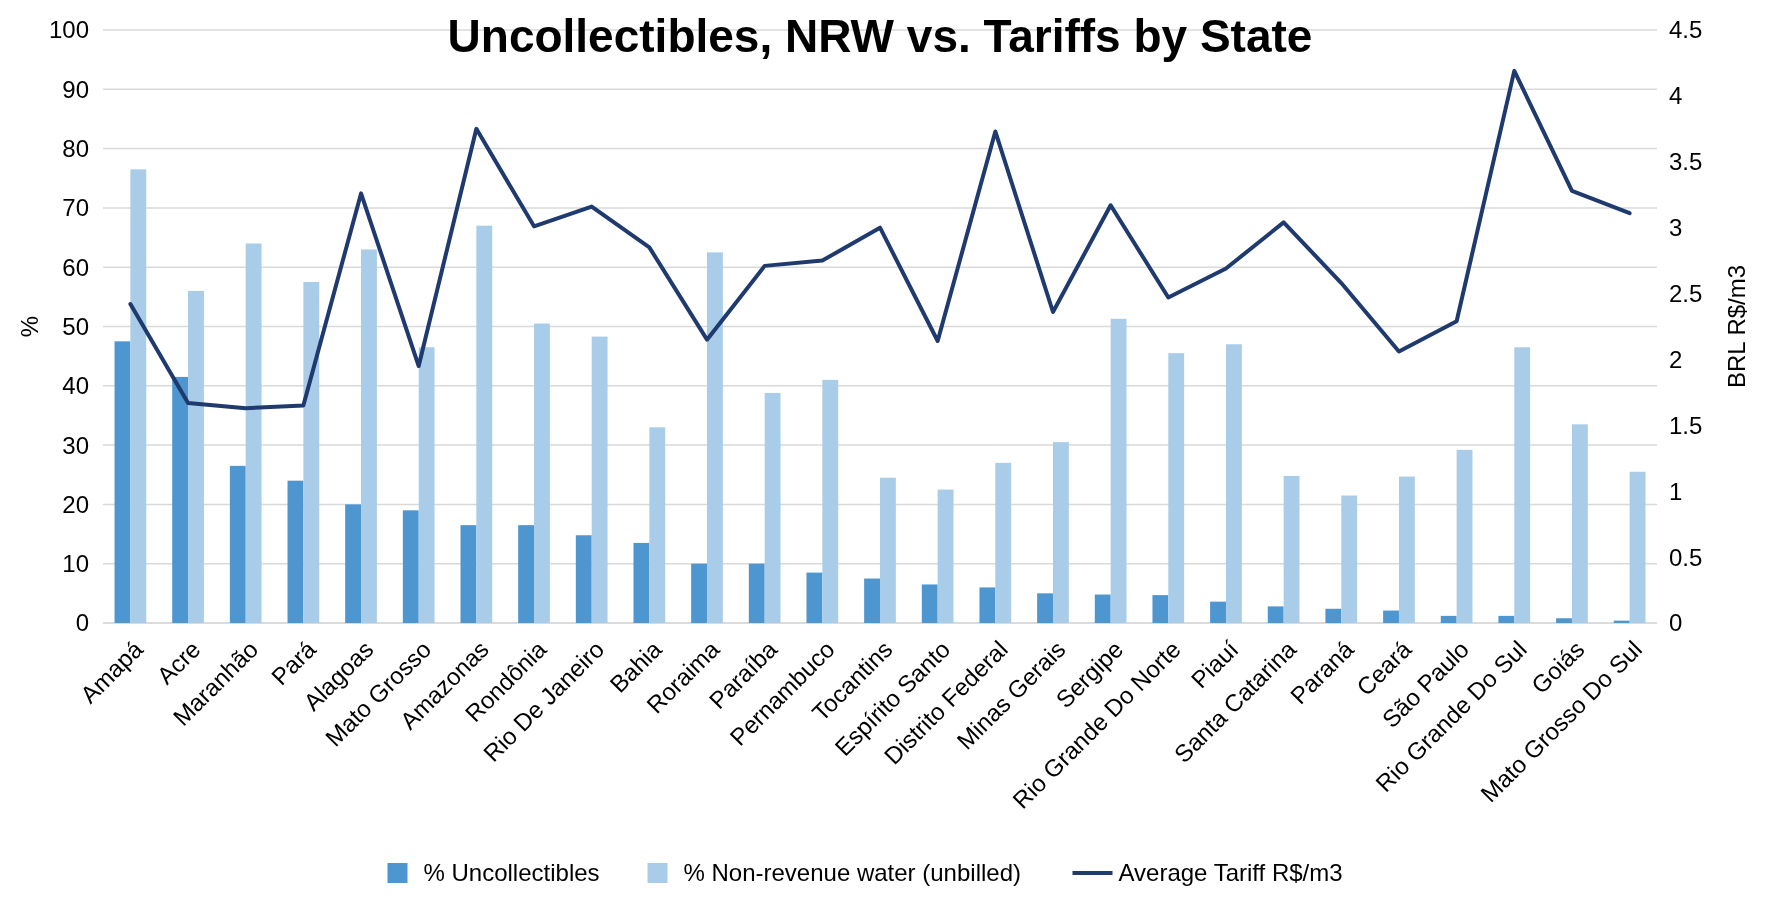  What do you see at coordinates (1676, 623) in the screenshot?
I see `y2-tick-label: 0` at bounding box center [1676, 623].